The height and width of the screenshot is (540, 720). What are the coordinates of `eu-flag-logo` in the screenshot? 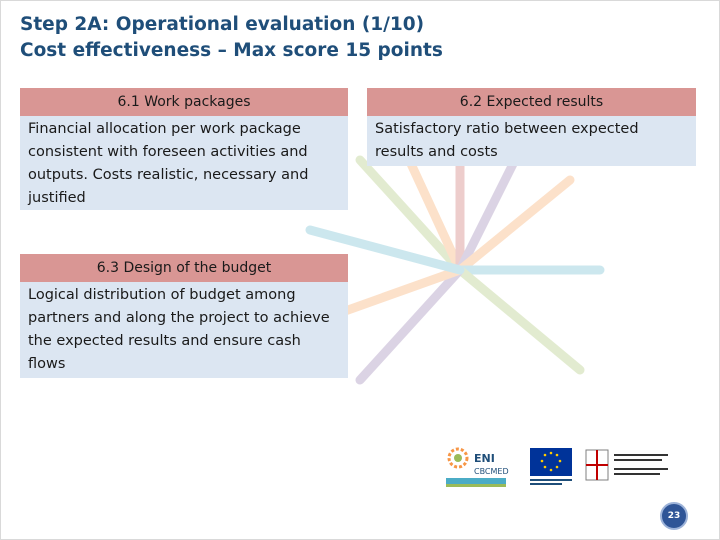 It's located at (551, 466).